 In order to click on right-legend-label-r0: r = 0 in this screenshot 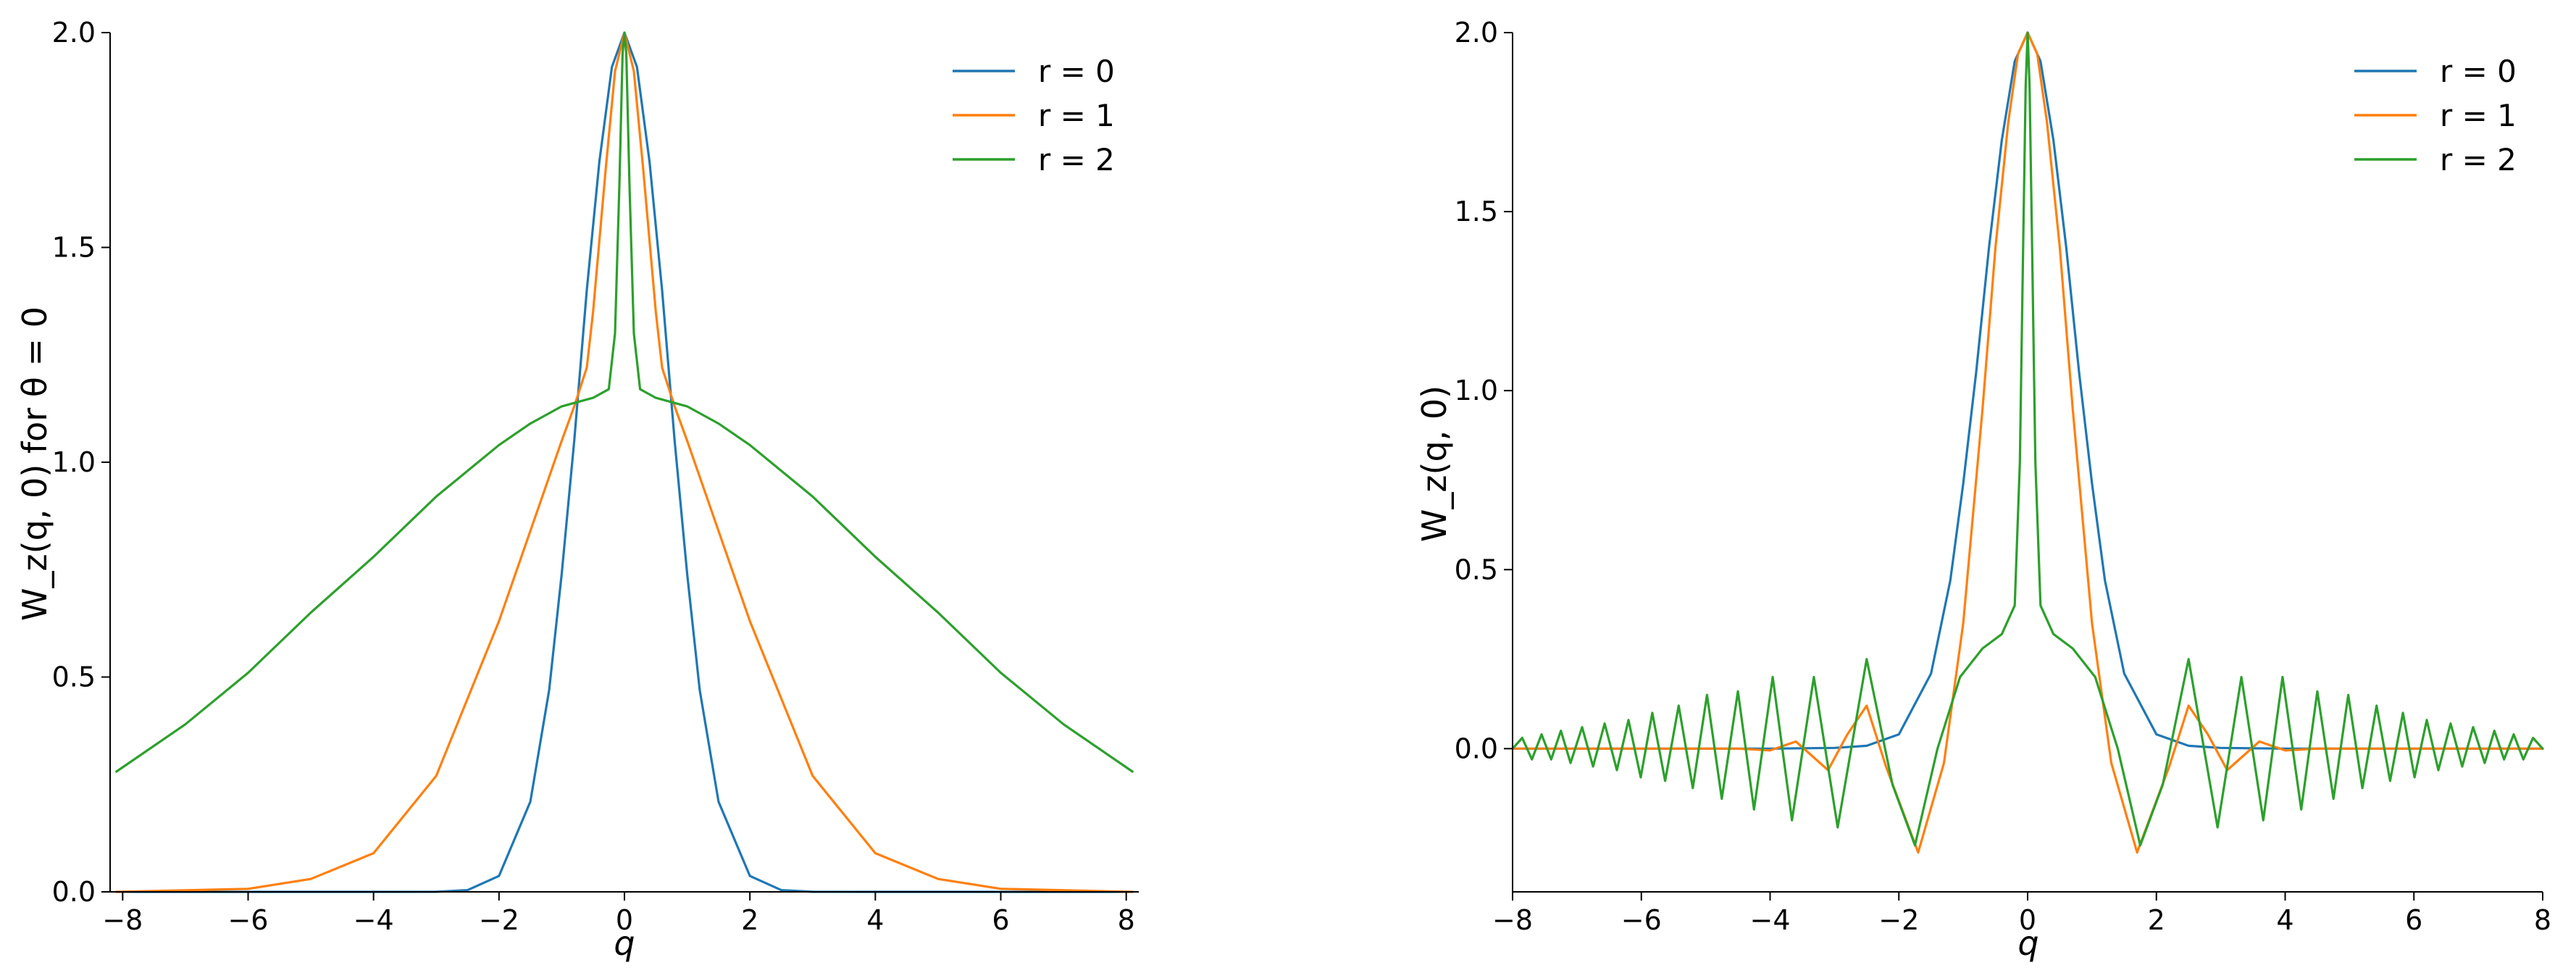, I will do `click(2478, 71)`.